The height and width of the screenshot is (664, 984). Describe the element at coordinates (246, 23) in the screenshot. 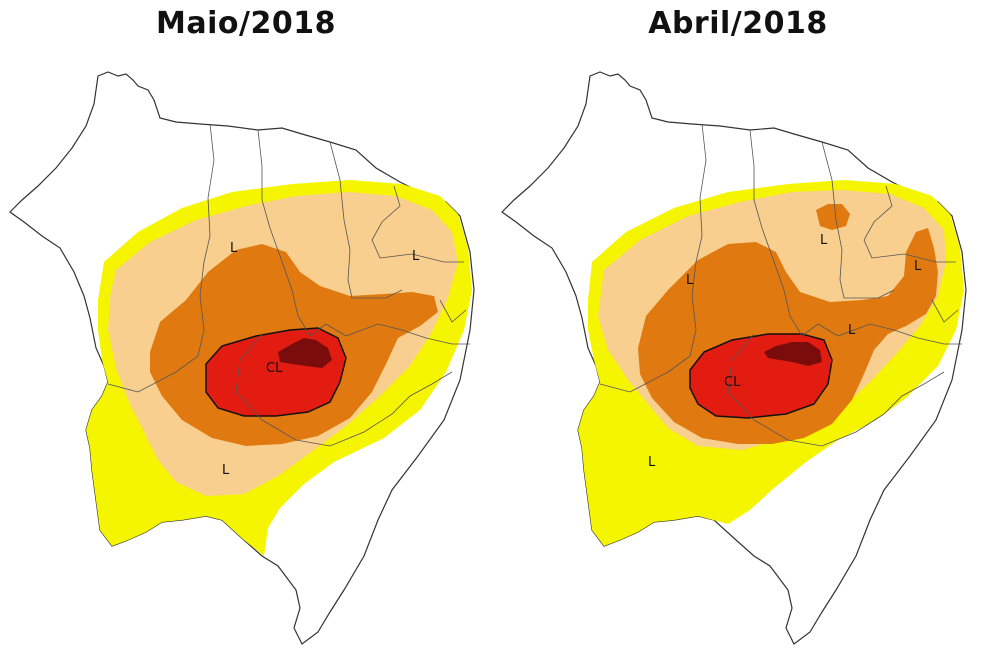

I see `panel-title: Maio/2018` at that location.